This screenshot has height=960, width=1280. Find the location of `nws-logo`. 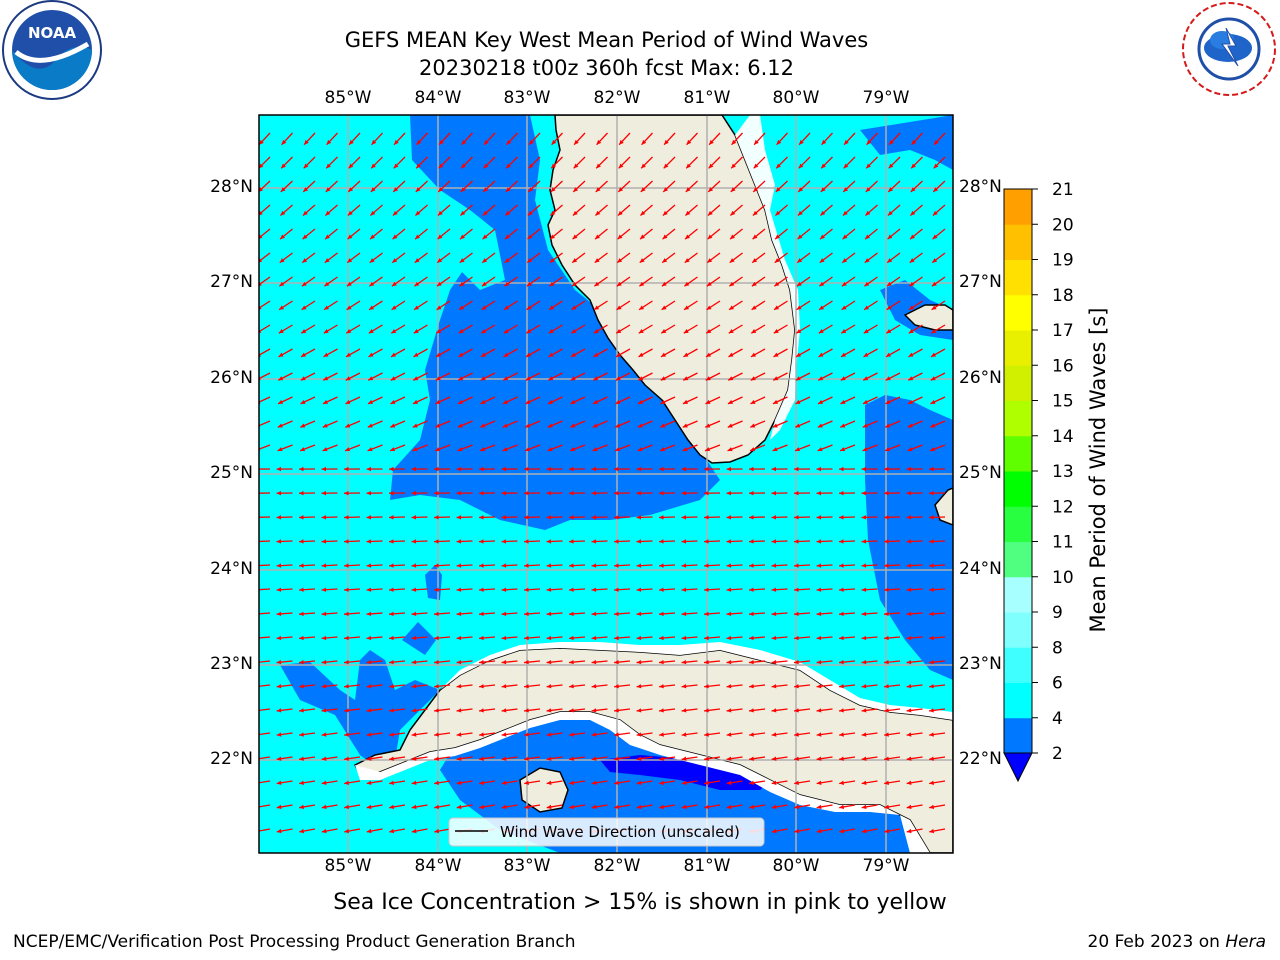

nws-logo is located at coordinates (1229, 50).